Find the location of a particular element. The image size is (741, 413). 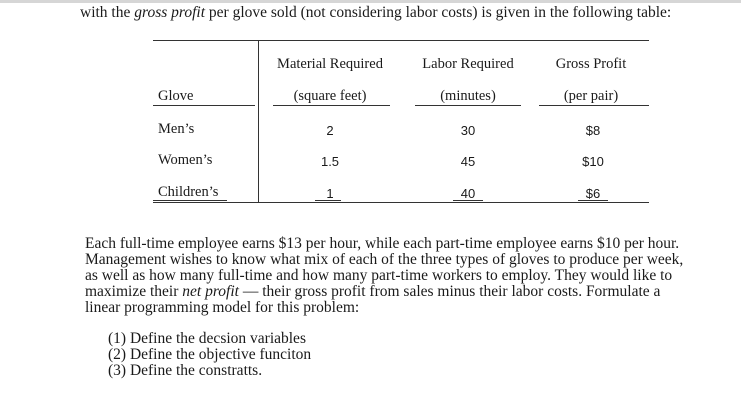

header-material-line2: (square feet) is located at coordinates (330, 96).